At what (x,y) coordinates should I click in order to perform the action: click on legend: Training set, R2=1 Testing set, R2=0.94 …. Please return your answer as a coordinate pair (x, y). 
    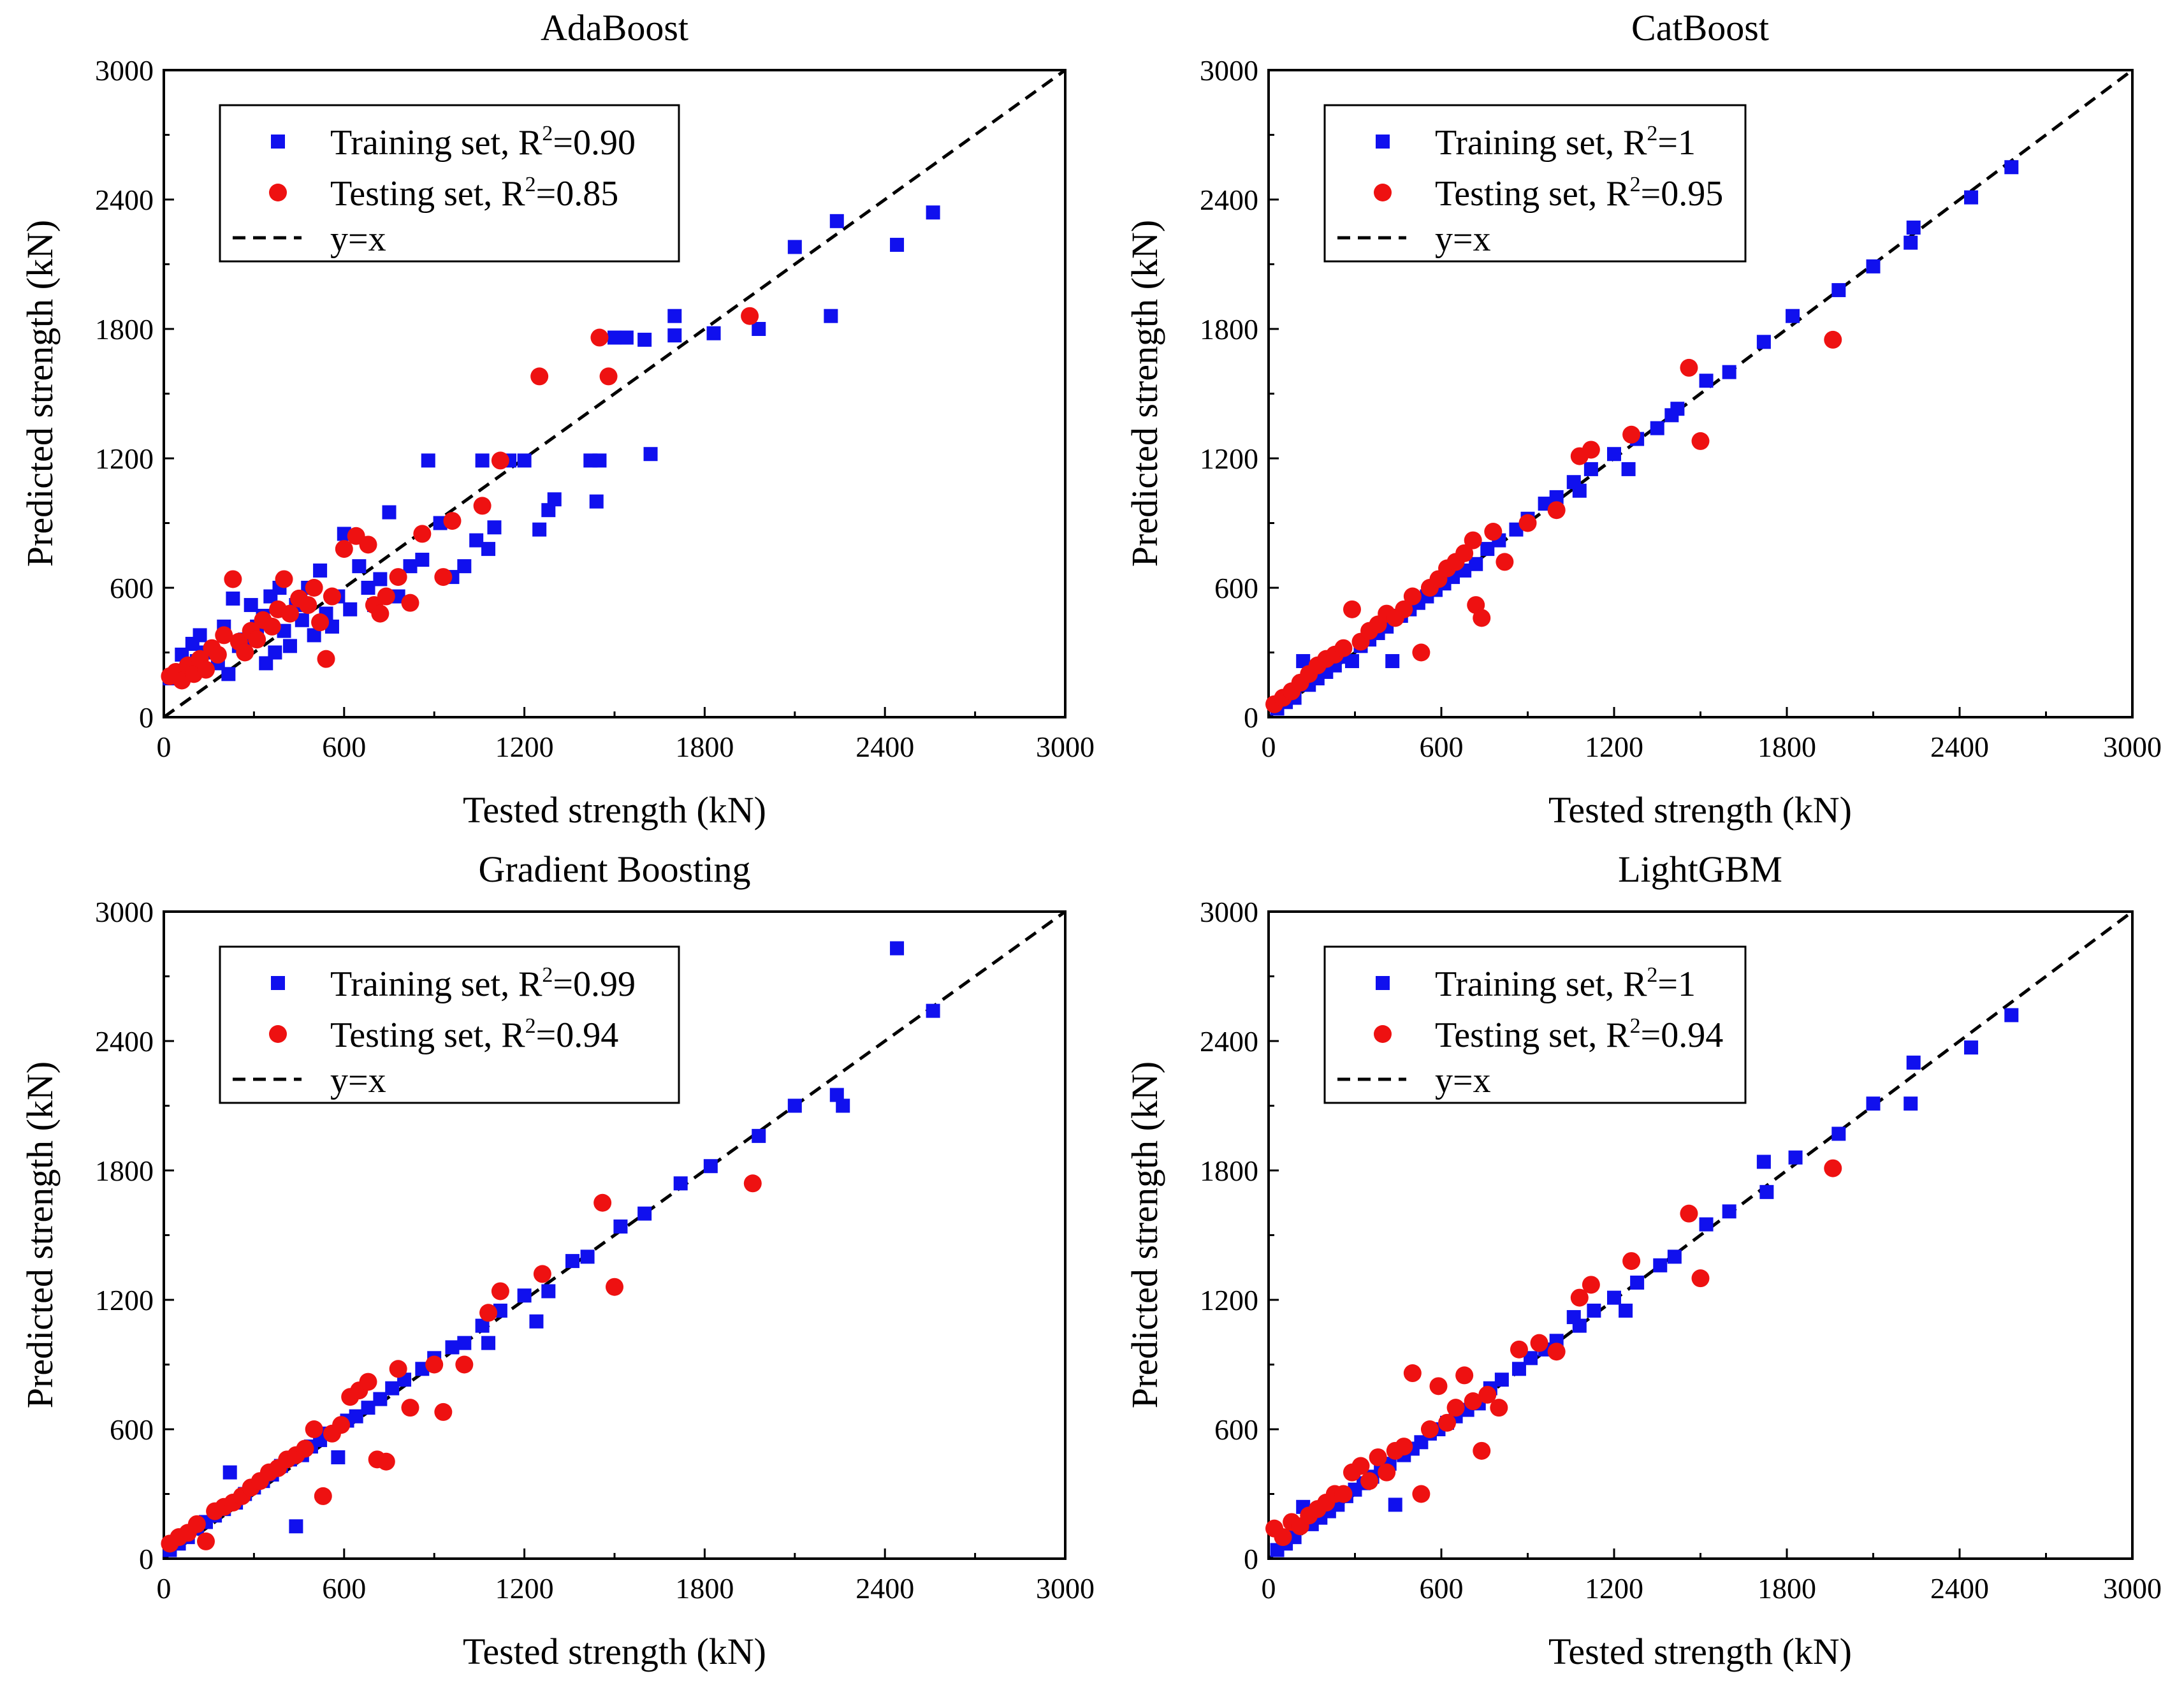
    Looking at the image, I should click on (1535, 1025).